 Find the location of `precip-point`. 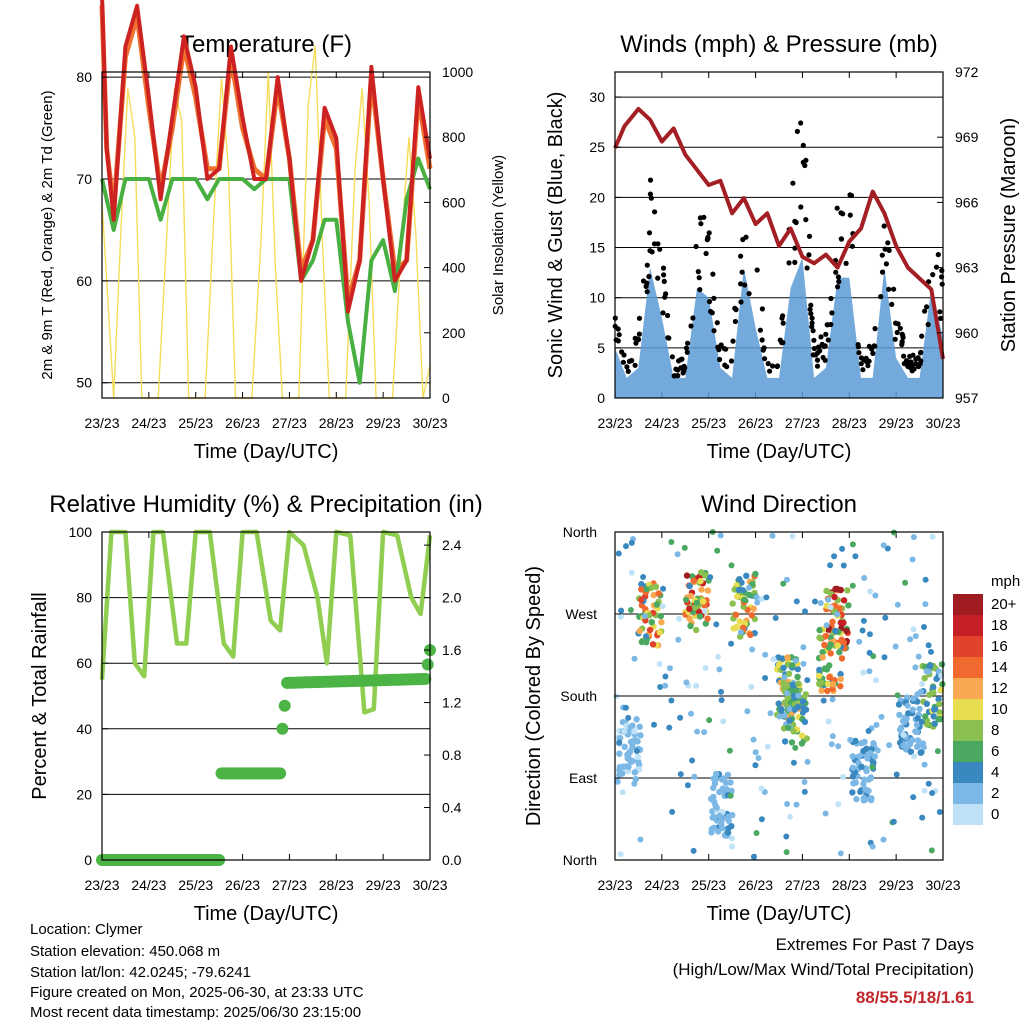

precip-point is located at coordinates (427, 664).